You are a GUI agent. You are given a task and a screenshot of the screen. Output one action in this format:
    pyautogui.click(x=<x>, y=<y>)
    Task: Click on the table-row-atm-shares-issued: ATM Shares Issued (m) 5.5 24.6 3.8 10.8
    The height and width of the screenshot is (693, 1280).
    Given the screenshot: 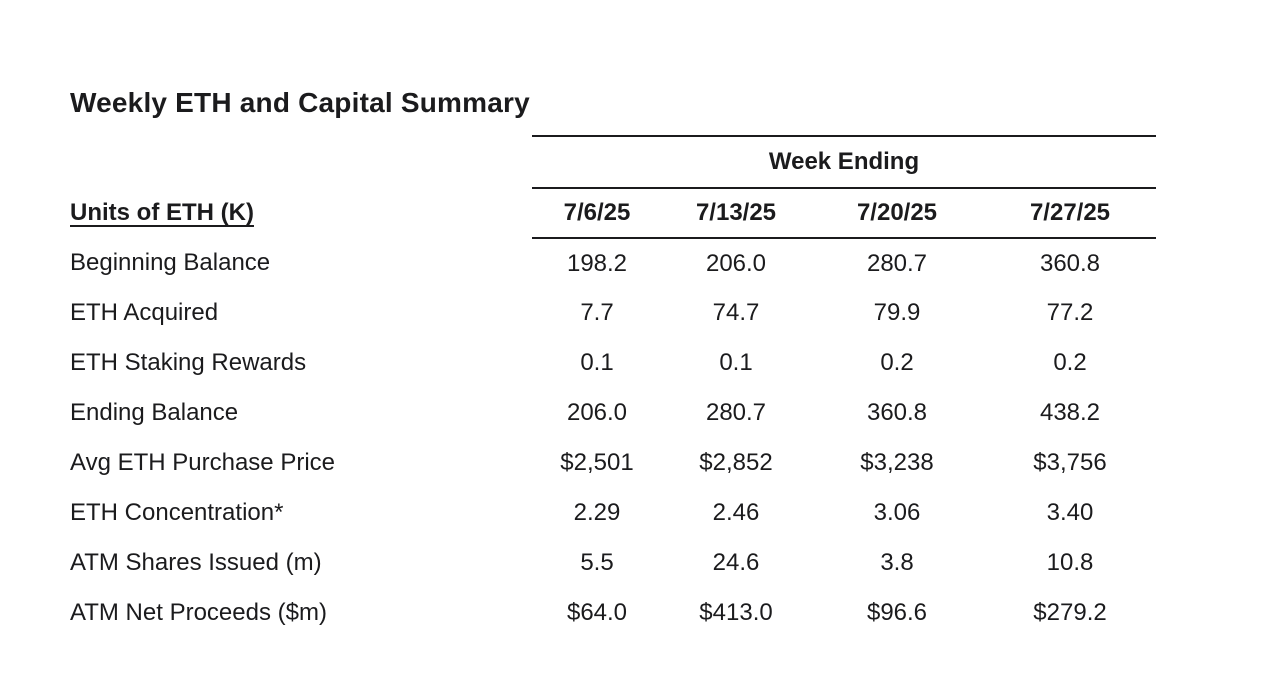 What is the action you would take?
    pyautogui.click(x=613, y=563)
    